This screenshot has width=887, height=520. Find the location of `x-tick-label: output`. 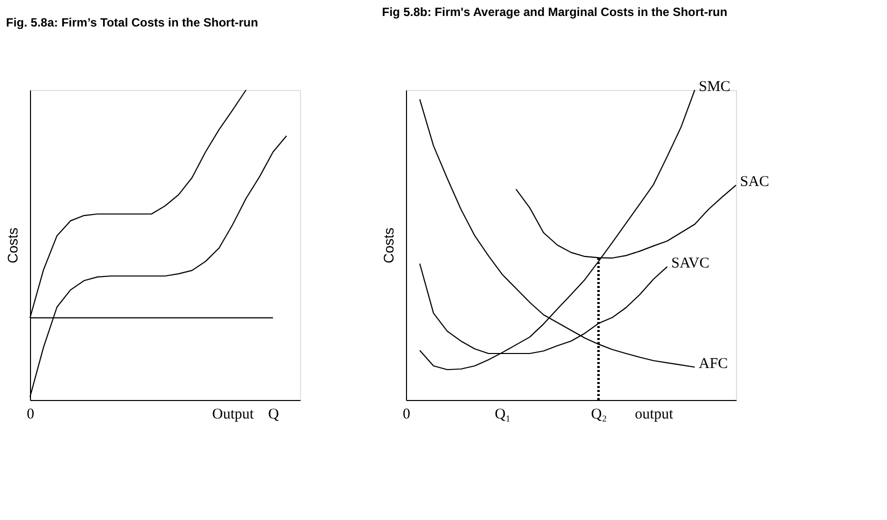

x-tick-label: output is located at coordinates (654, 414).